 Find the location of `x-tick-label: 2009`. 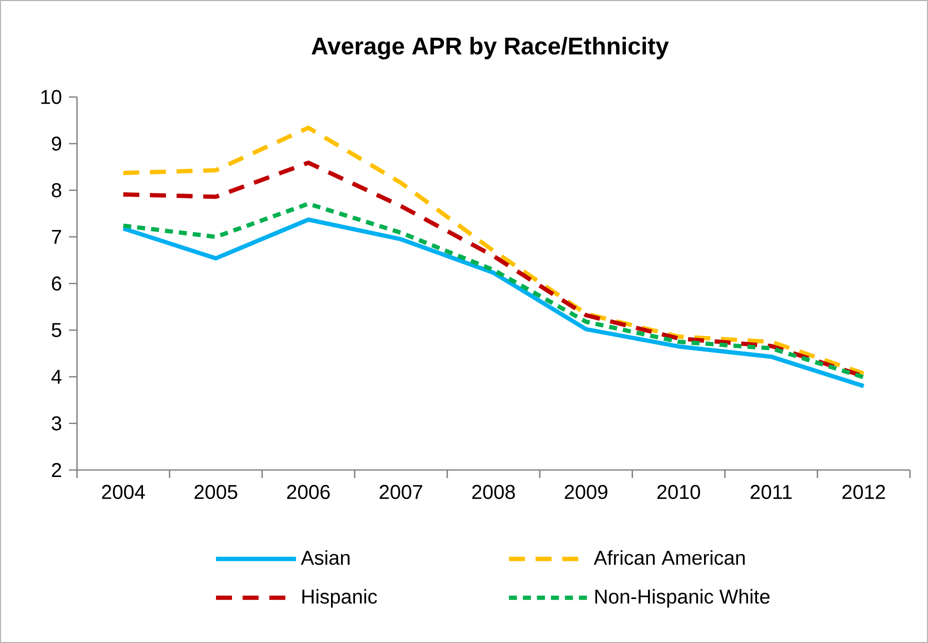

x-tick-label: 2009 is located at coordinates (586, 492).